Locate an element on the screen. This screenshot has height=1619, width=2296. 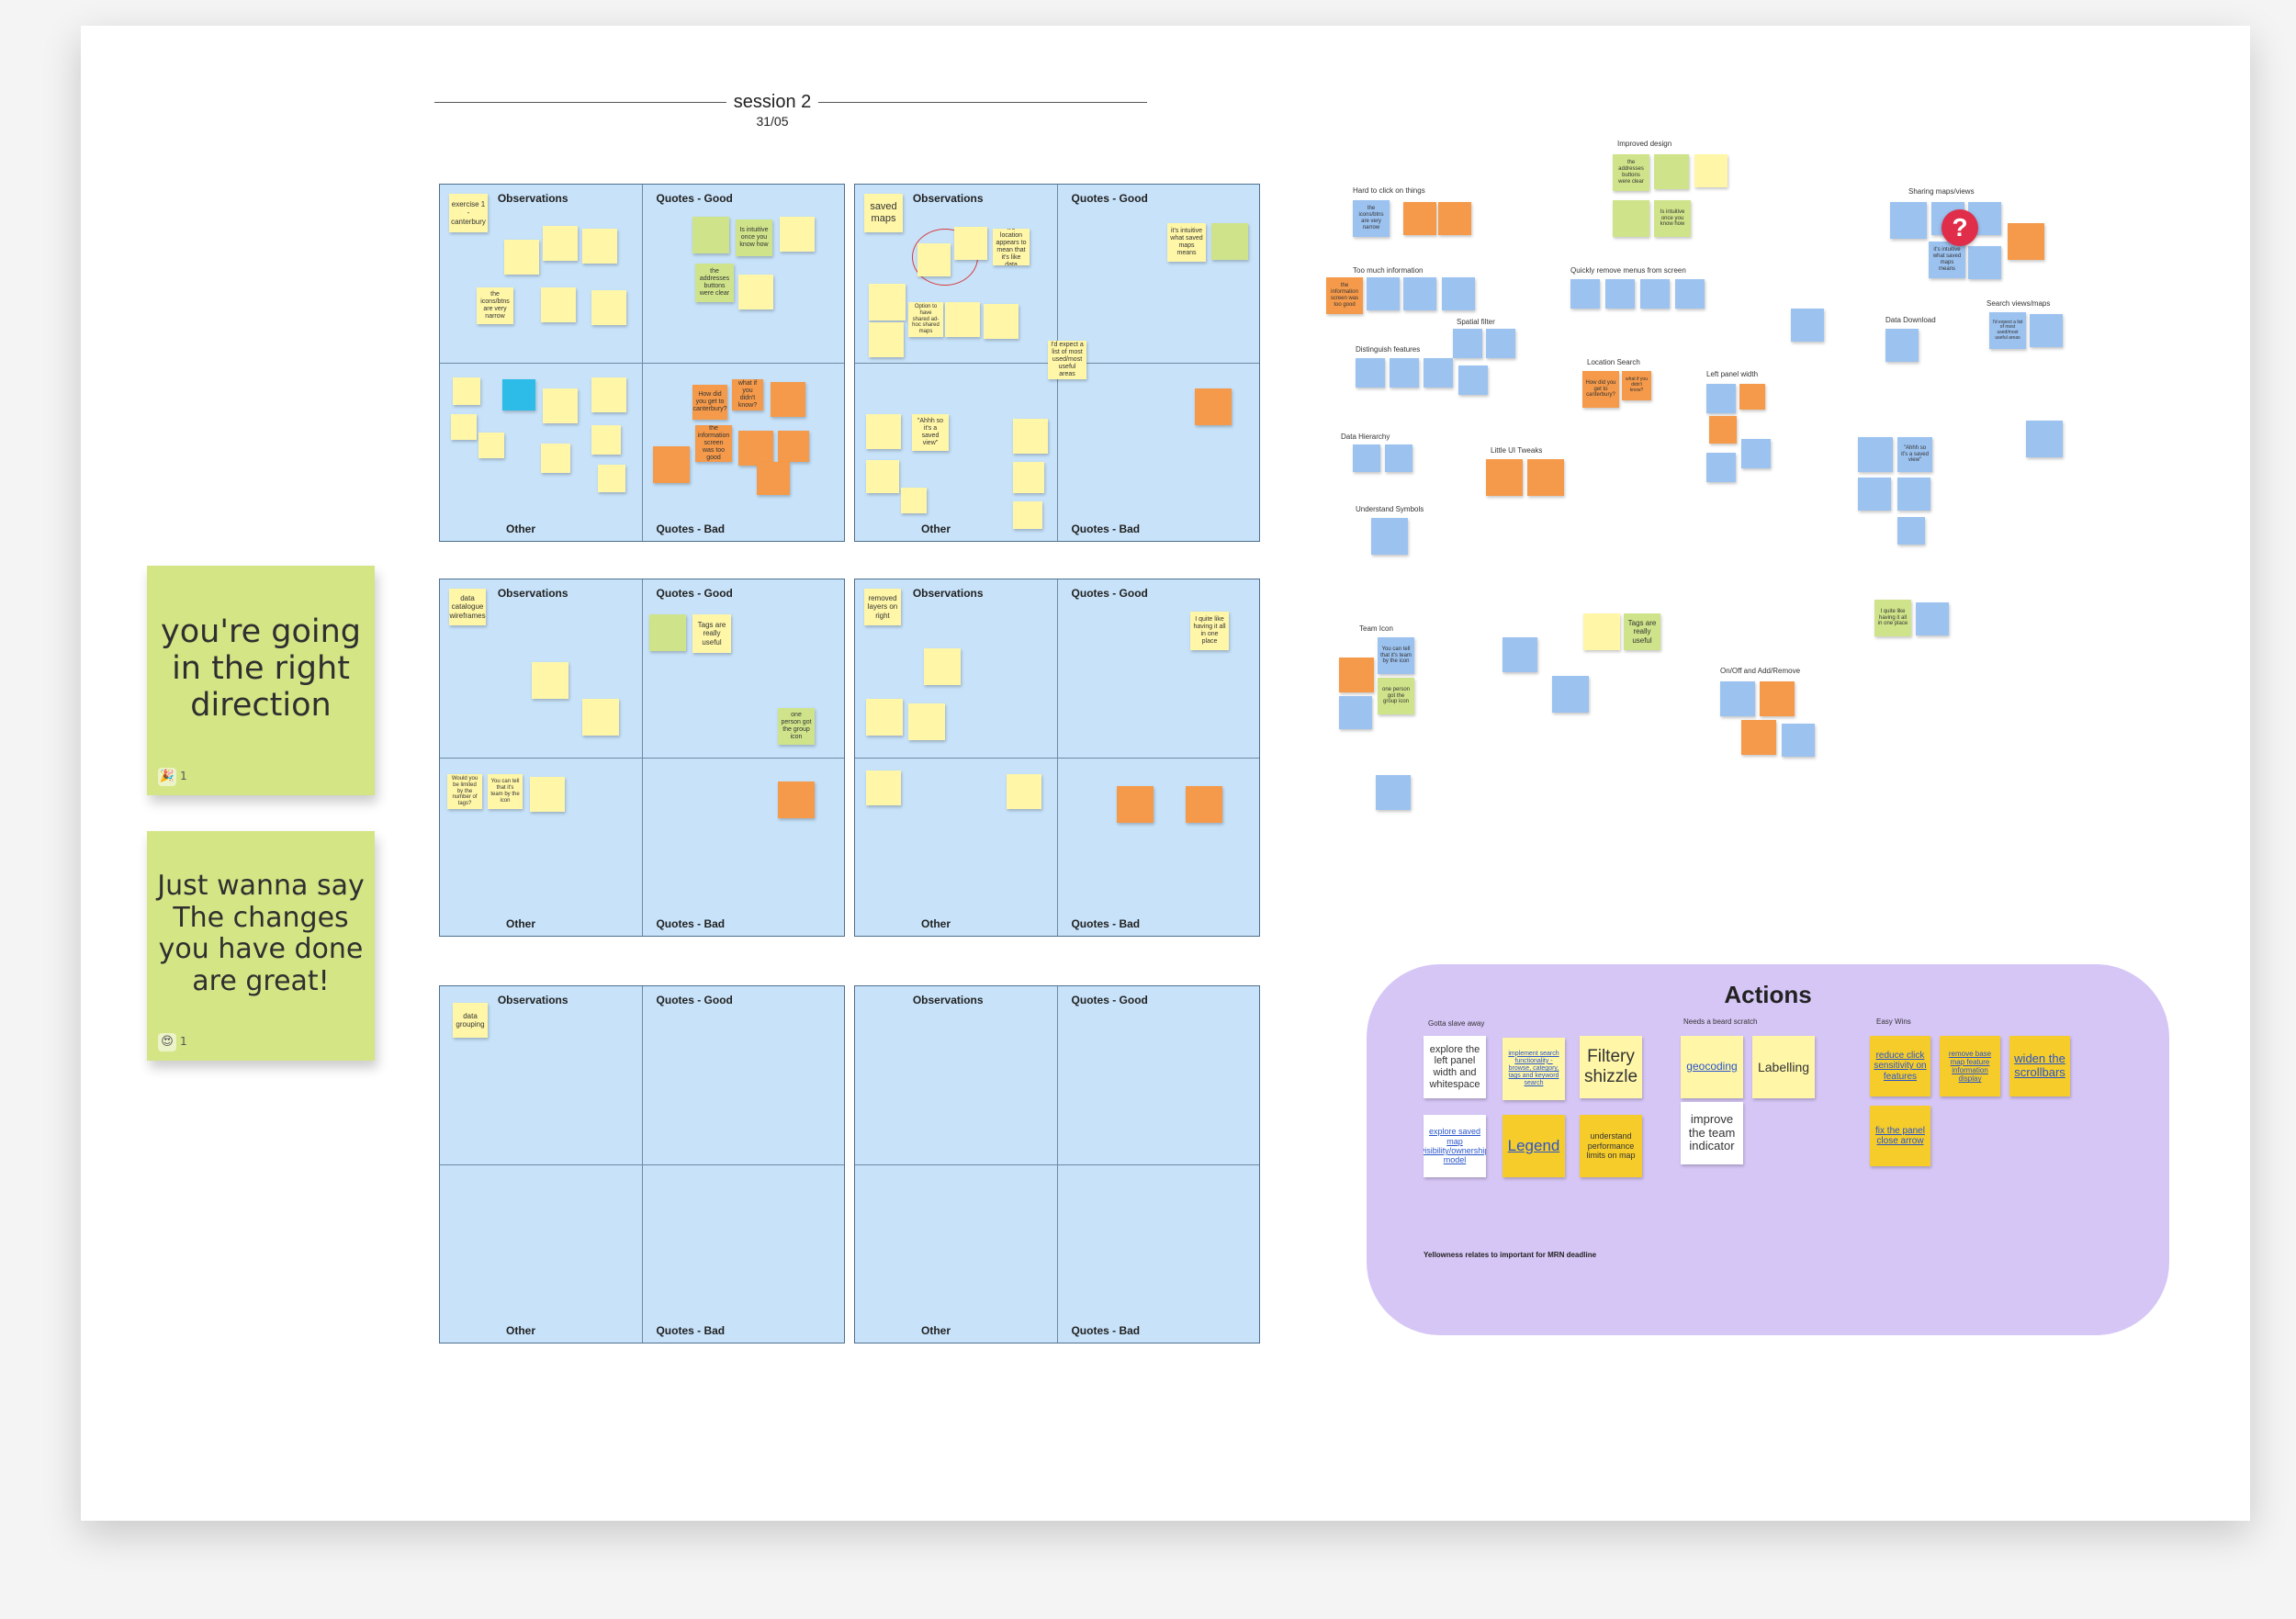
sticky-note-tag: data catalogue wireframes is located at coordinates (467, 607).